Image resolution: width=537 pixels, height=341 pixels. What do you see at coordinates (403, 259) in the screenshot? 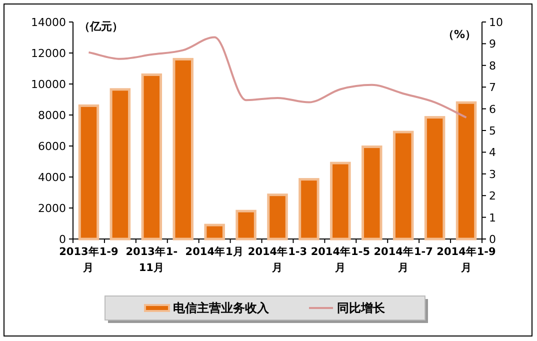
I see `x-tick-label: 2014年1-7月` at bounding box center [403, 259].